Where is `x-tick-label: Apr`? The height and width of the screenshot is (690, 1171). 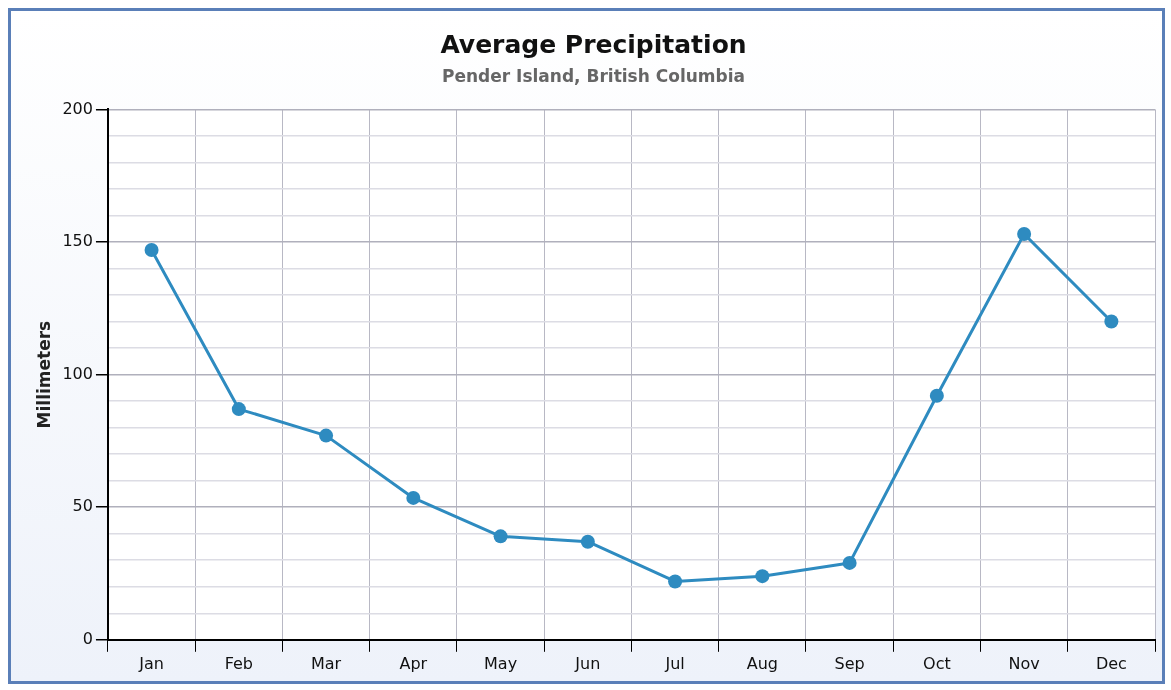
x-tick-label: Apr is located at coordinates (413, 663).